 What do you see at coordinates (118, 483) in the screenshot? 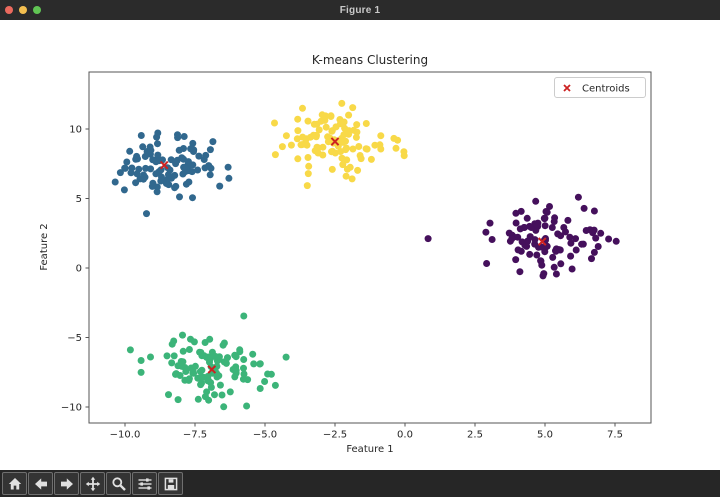
I see `zoom-button` at bounding box center [118, 483].